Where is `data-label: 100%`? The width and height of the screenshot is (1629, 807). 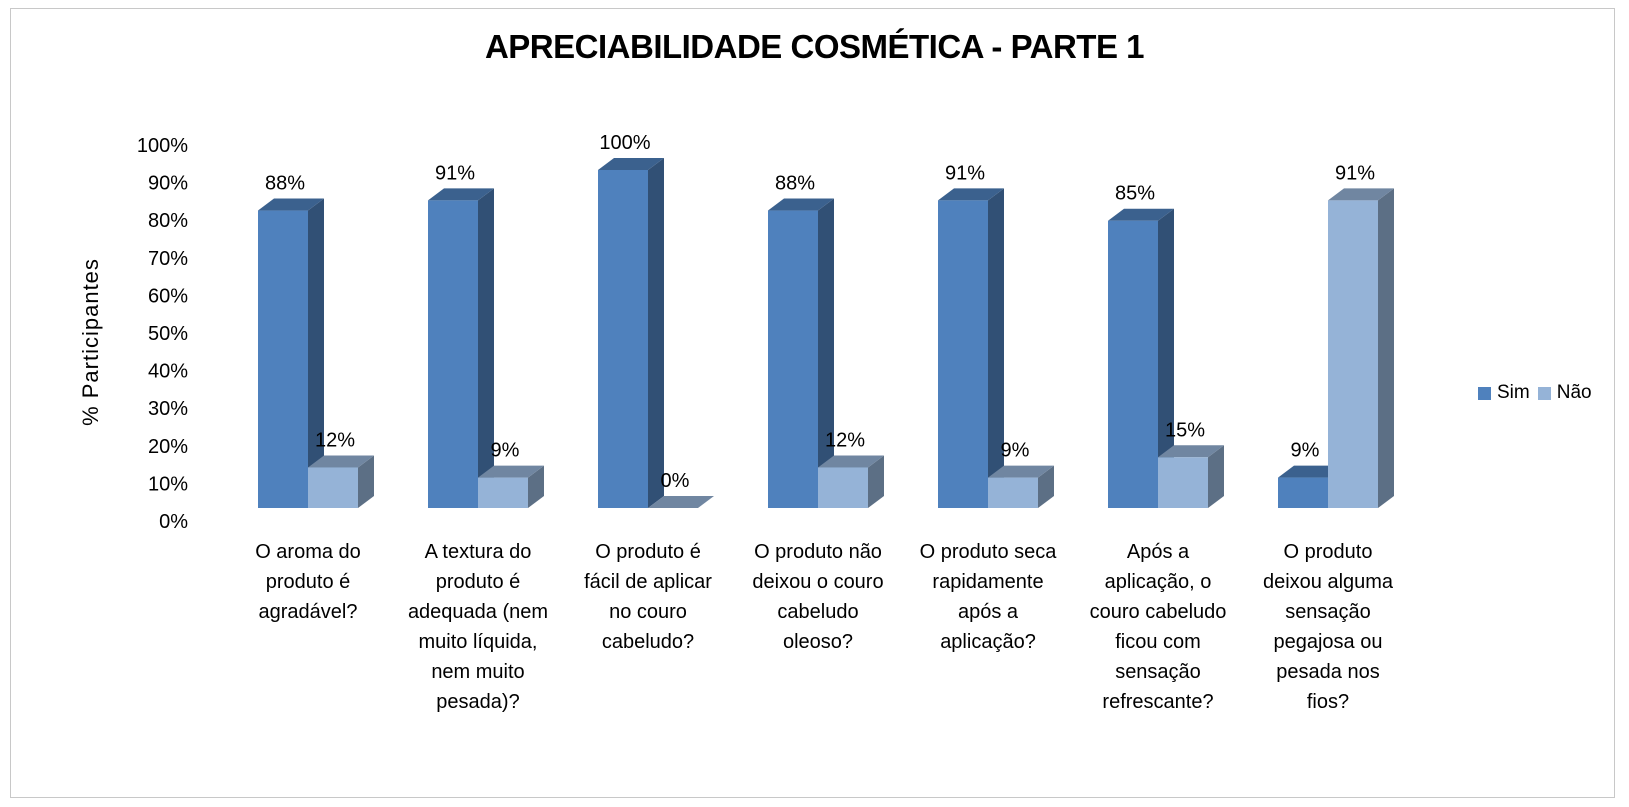 data-label: 100% is located at coordinates (624, 143).